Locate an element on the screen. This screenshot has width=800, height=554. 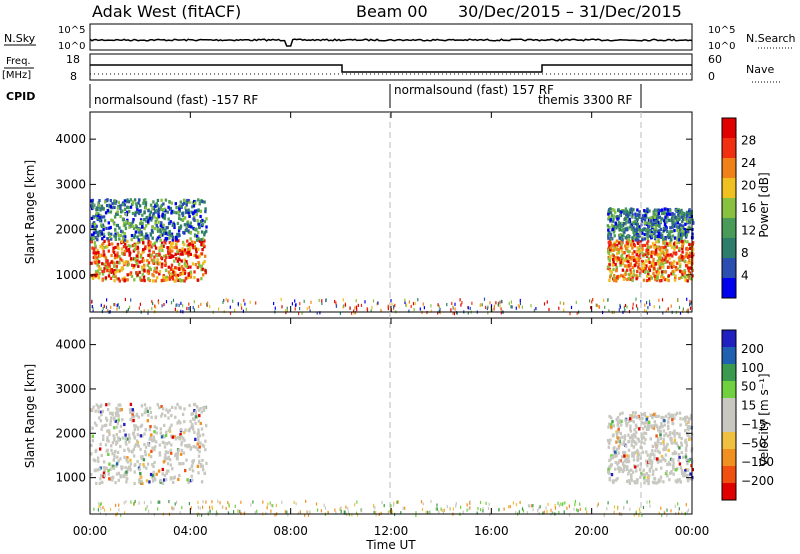
noise-tick-right-top: 10^5 is located at coordinates (721, 30).